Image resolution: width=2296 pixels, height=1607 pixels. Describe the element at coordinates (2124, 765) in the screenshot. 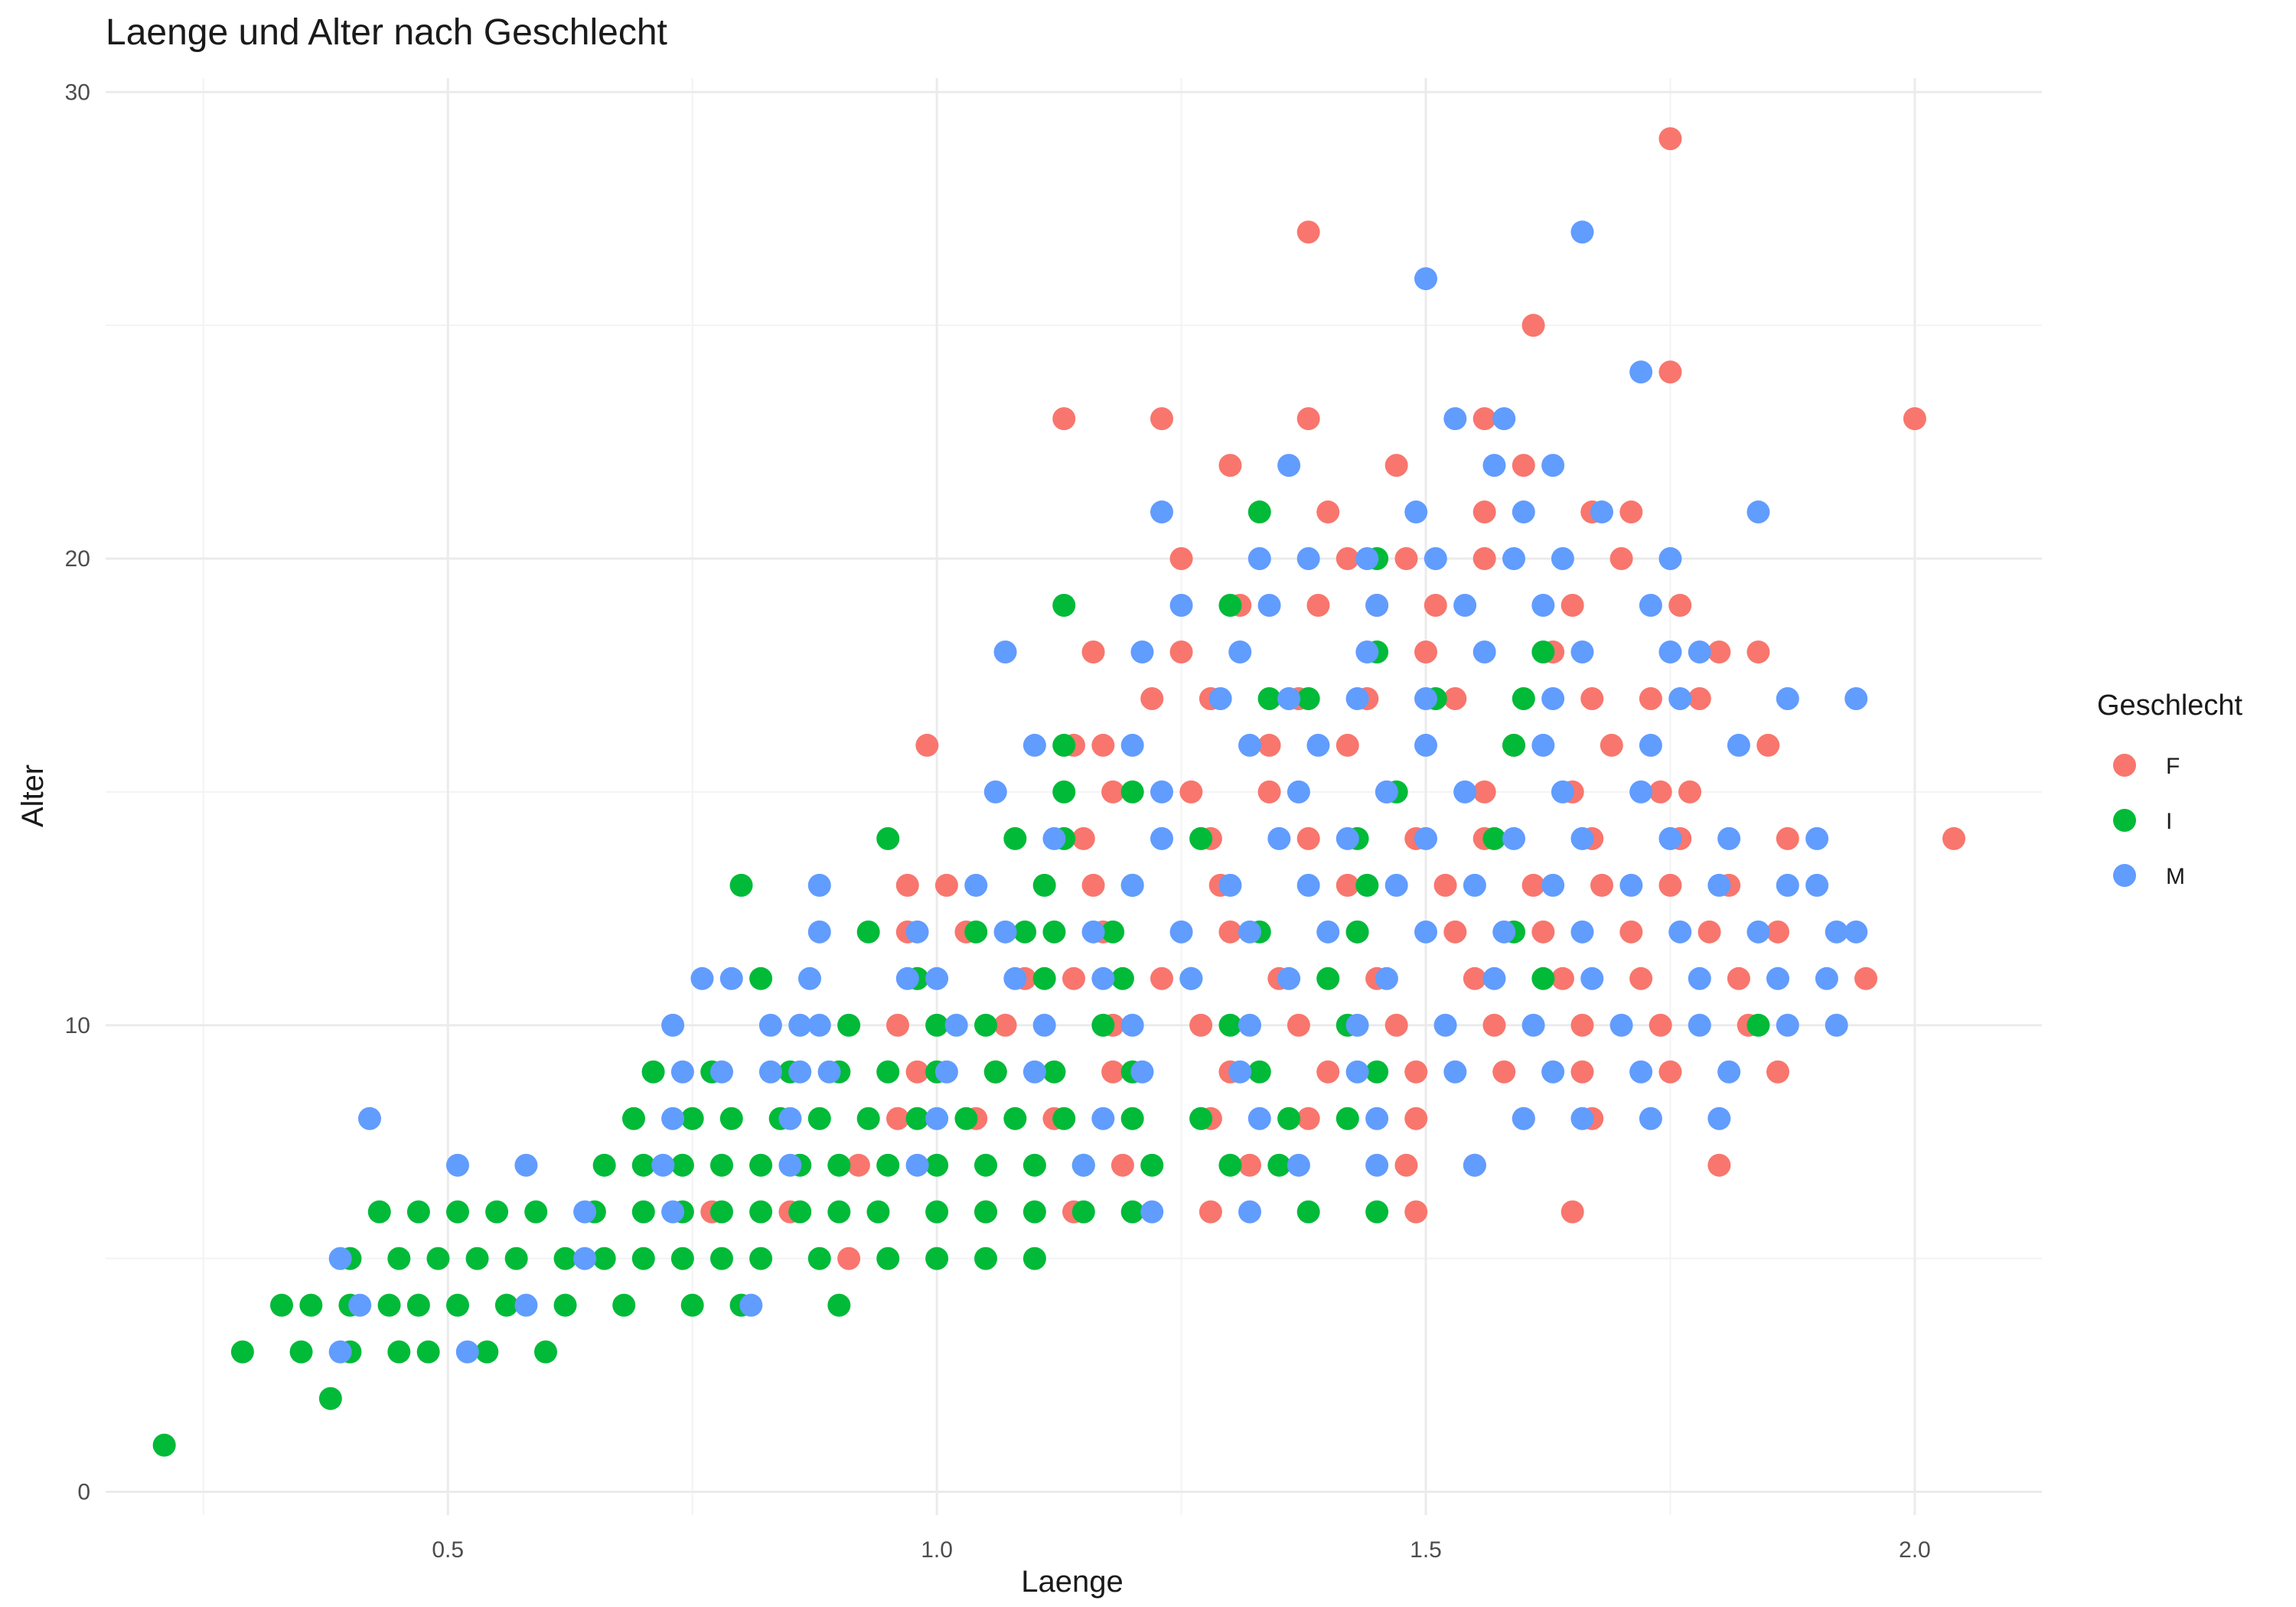

I see `legend-key-F` at that location.